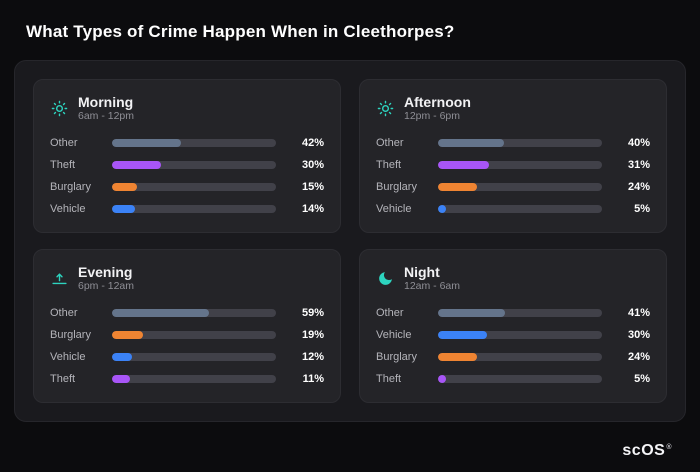  What do you see at coordinates (312, 334) in the screenshot?
I see `row-percentage: 19%` at bounding box center [312, 334].